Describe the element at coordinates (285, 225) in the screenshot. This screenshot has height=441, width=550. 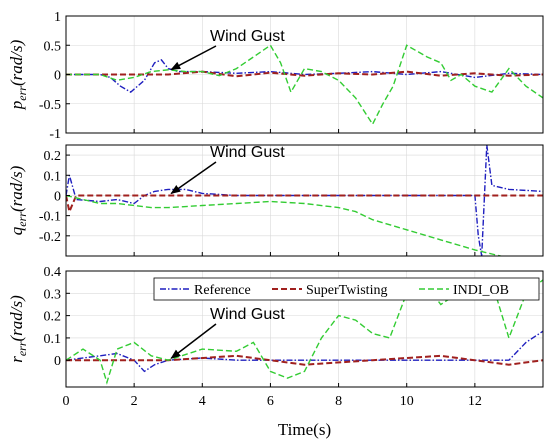
I see `series-line-indi-ob` at that location.